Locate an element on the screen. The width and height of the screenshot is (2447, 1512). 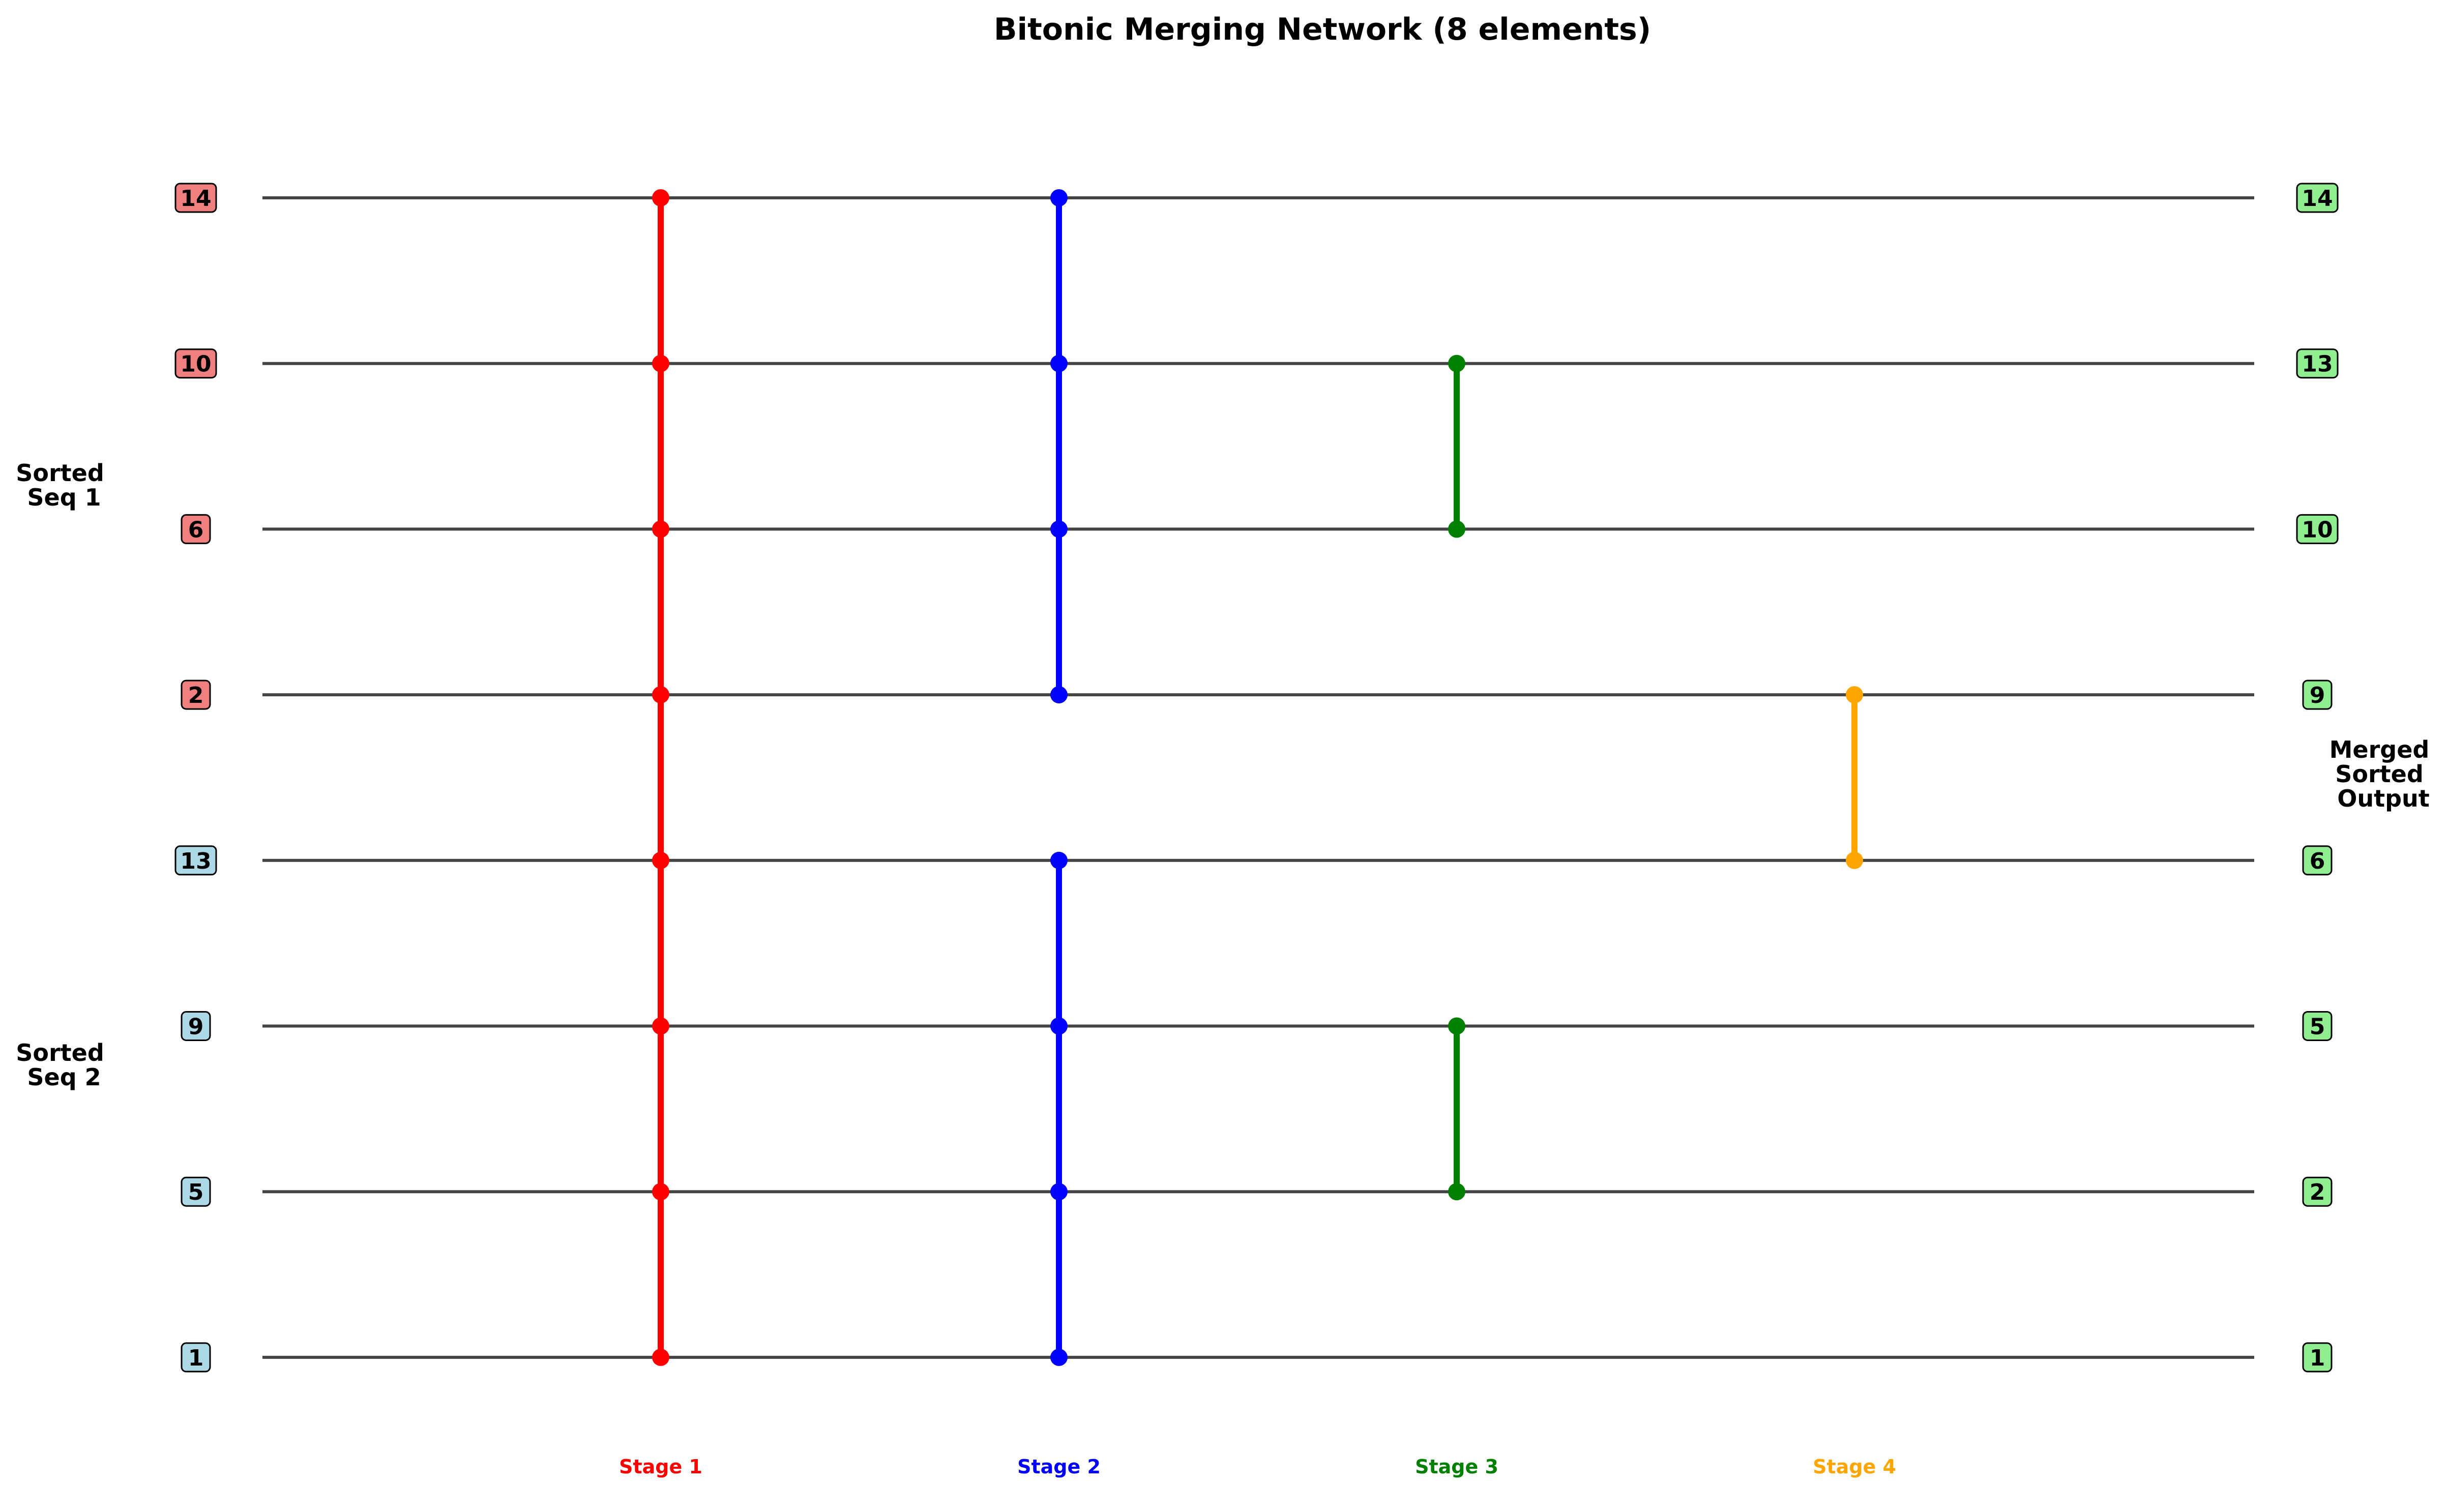
output-value-text: 9 is located at coordinates (2317, 695).